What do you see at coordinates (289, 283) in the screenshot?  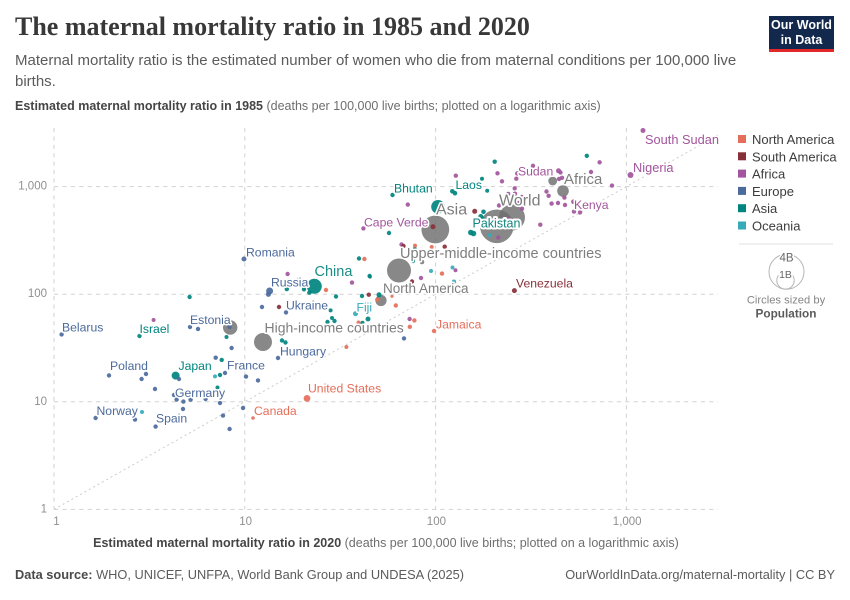 I see `svg-text: Russia` at bounding box center [289, 283].